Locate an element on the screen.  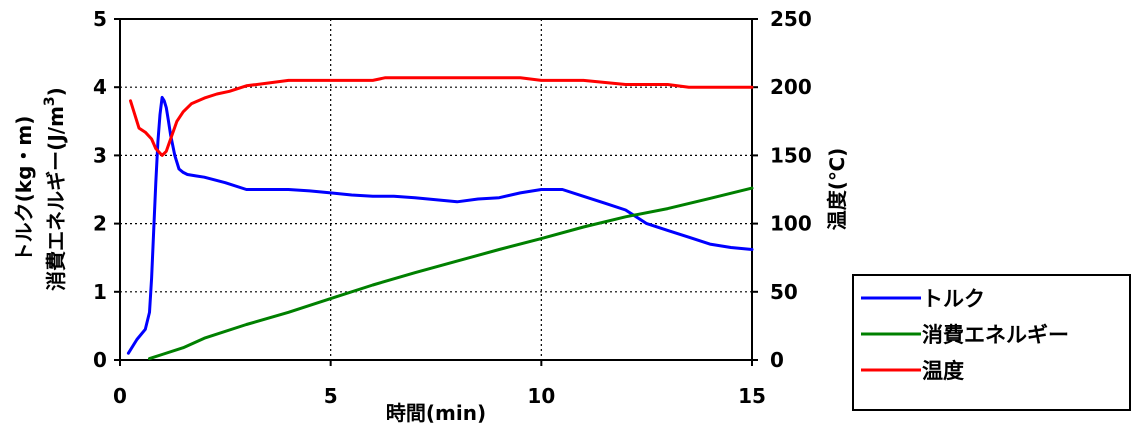
y-right-axis-title: 温度(℃) is located at coordinates (837, 189).